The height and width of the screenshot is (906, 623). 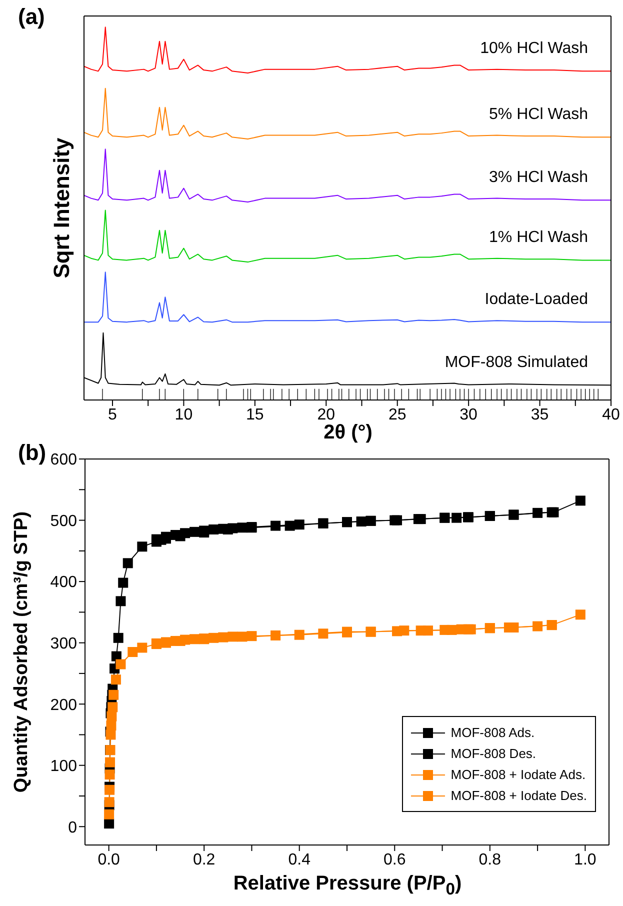 What do you see at coordinates (73, 827) in the screenshot?
I see `y-tick-label: 0` at bounding box center [73, 827].